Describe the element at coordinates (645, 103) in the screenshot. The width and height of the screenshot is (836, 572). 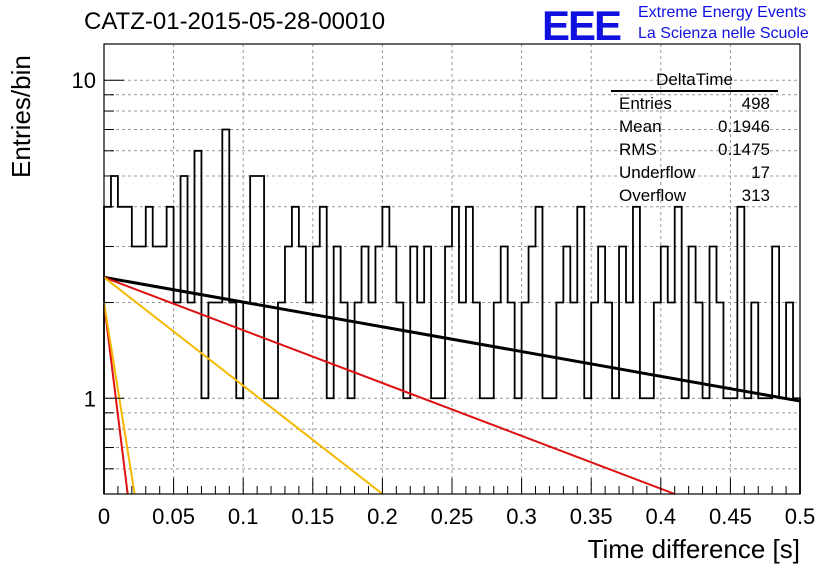
I see `stats-label: Entries` at that location.